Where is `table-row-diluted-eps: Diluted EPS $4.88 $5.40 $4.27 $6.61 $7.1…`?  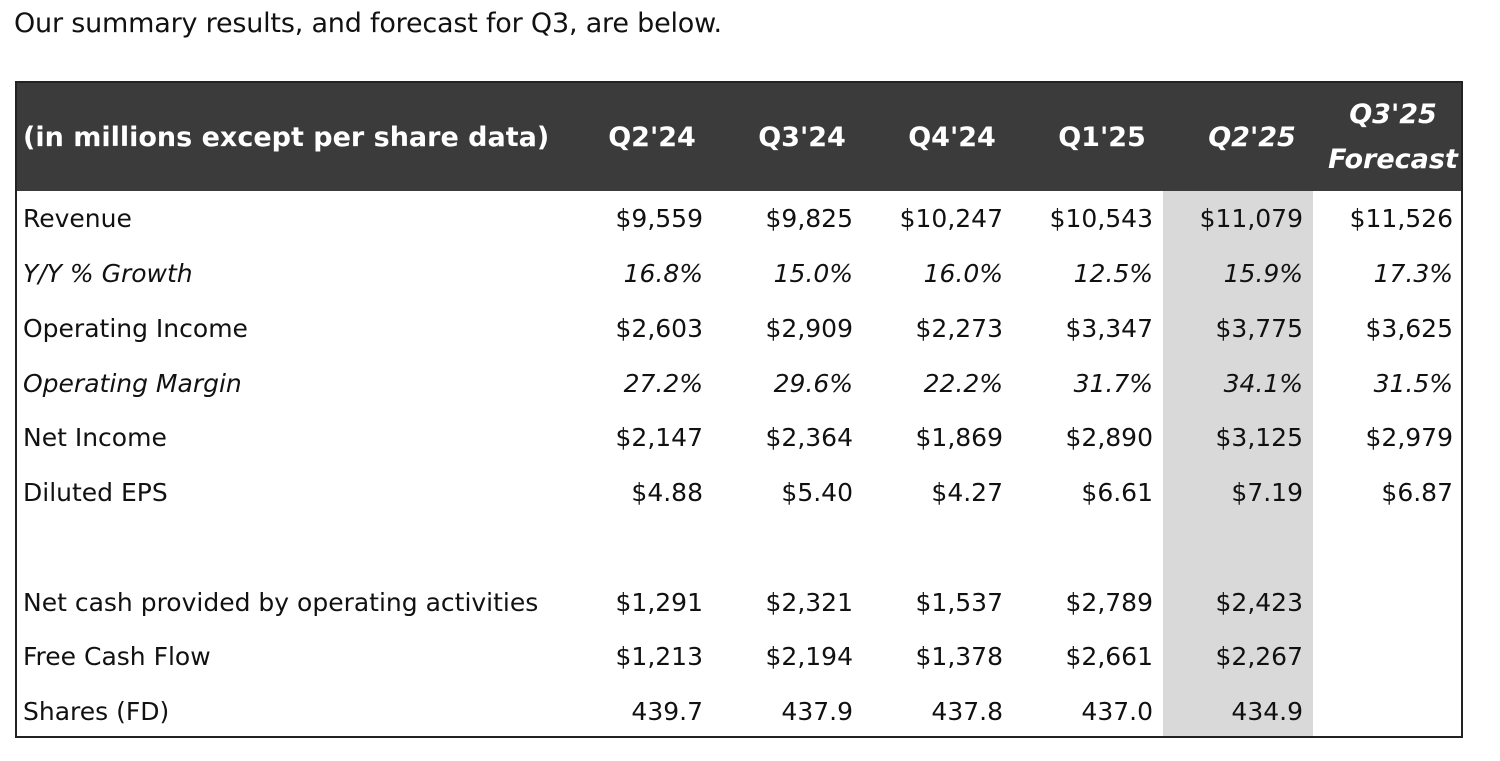
table-row-diluted-eps: Diluted EPS $4.88 $5.40 $4.27 $6.61 $7.1… is located at coordinates (739, 492).